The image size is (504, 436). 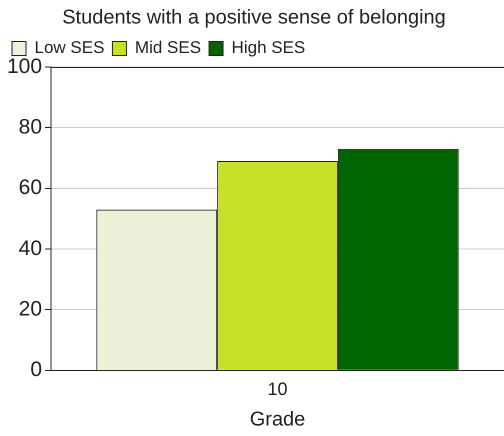 What do you see at coordinates (168, 48) in the screenshot?
I see `legend-label: Mid SES` at bounding box center [168, 48].